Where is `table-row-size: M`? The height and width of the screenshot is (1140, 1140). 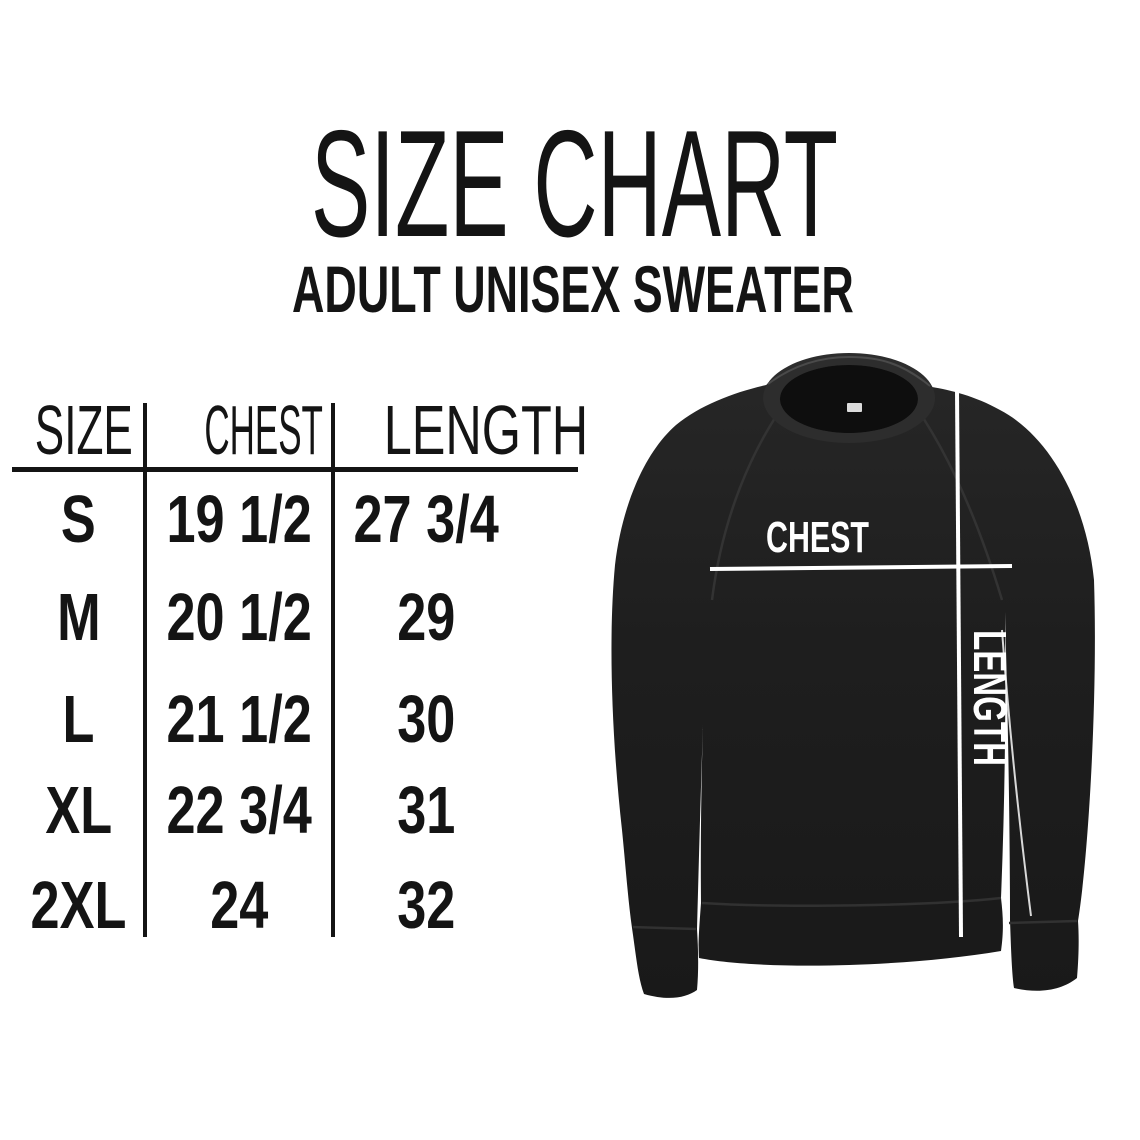
table-row-size: M is located at coordinates (78, 617).